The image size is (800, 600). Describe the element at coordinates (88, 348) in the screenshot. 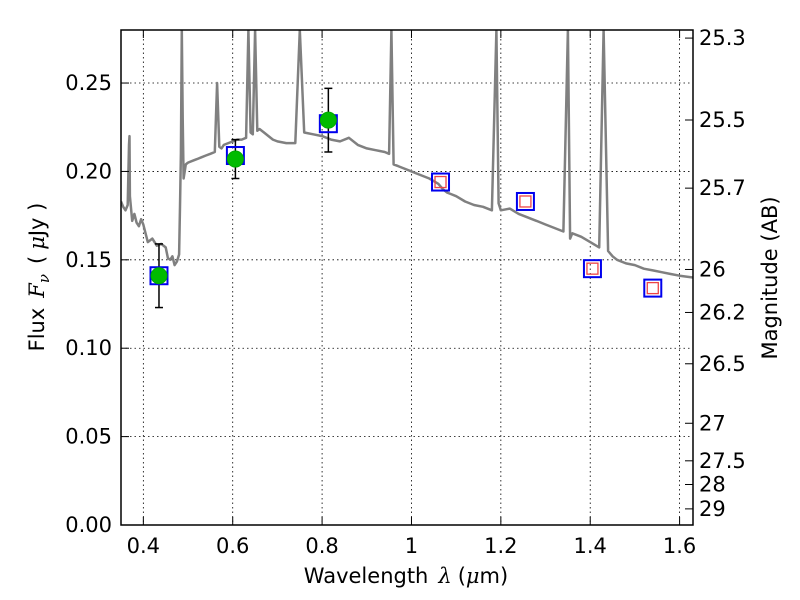

I see `y-tick-label-2: 0.10` at that location.